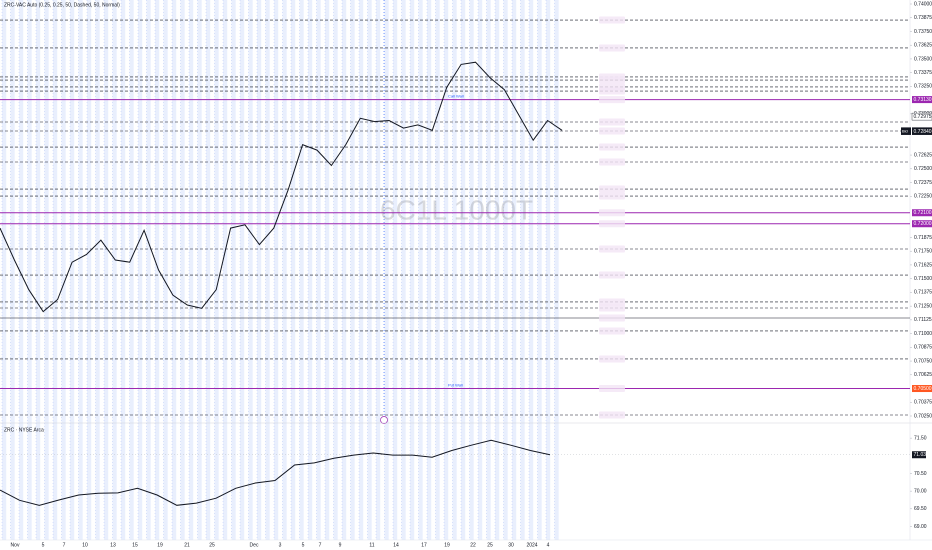 The width and height of the screenshot is (932, 550). I want to click on y-tick-label: 0.72625, so click(923, 155).